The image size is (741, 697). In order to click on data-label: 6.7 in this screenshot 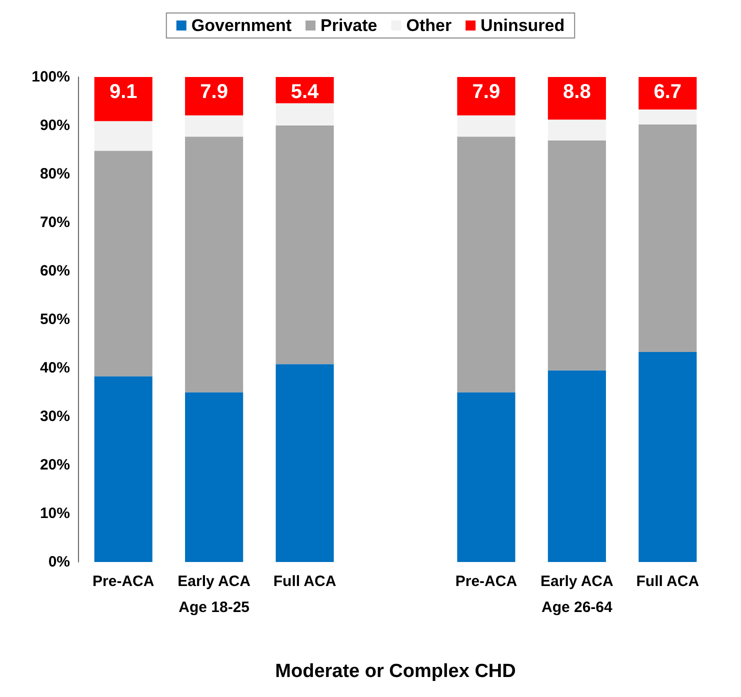, I will do `click(668, 92)`.